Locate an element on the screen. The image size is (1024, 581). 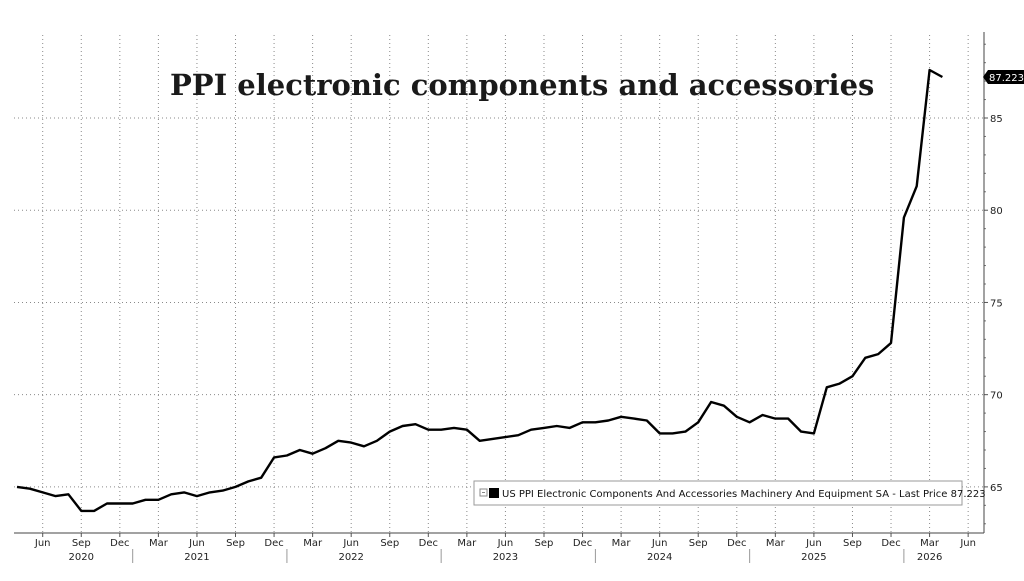
last-price-badge is located at coordinates (1003, 76).